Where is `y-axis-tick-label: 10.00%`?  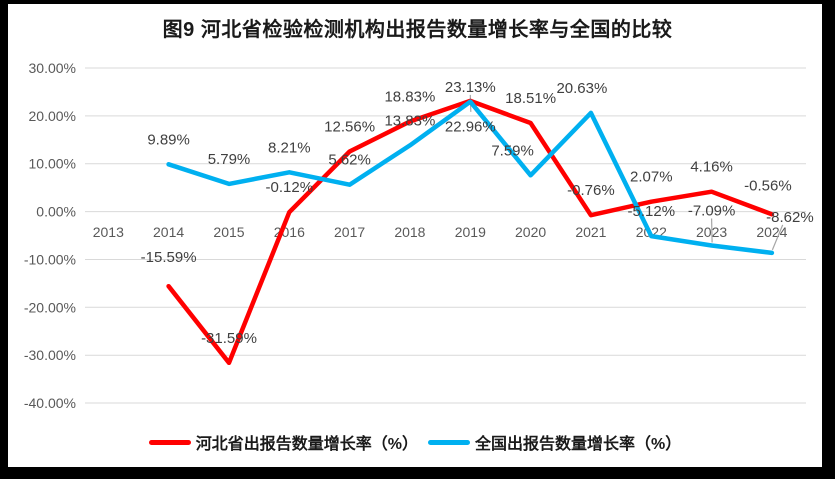 y-axis-tick-label: 10.00% is located at coordinates (52, 164).